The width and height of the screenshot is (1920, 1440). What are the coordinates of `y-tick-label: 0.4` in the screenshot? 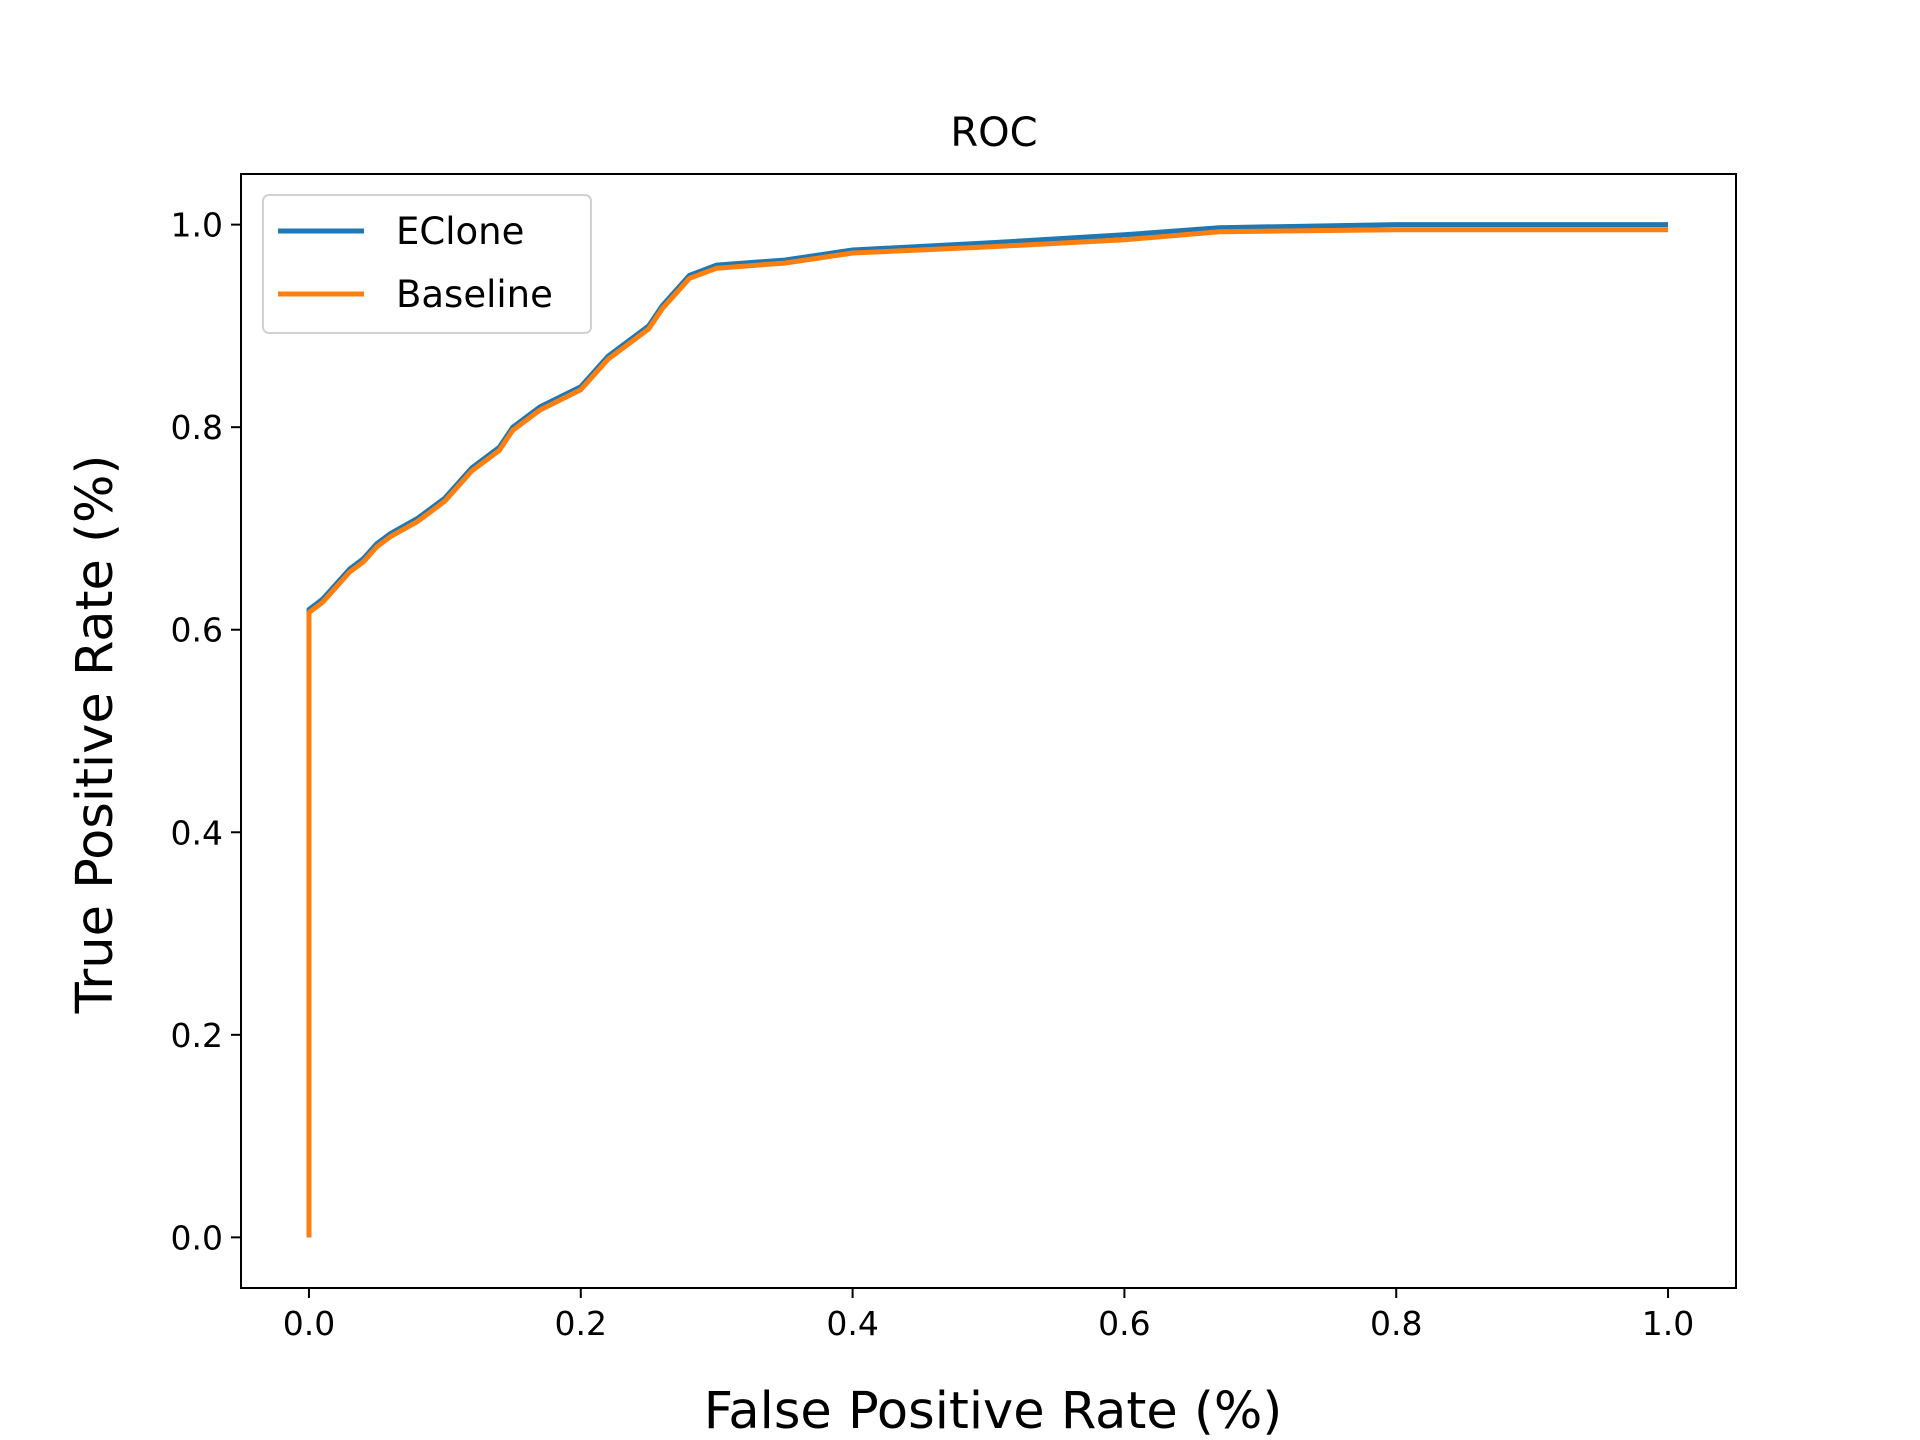 It's located at (197, 832).